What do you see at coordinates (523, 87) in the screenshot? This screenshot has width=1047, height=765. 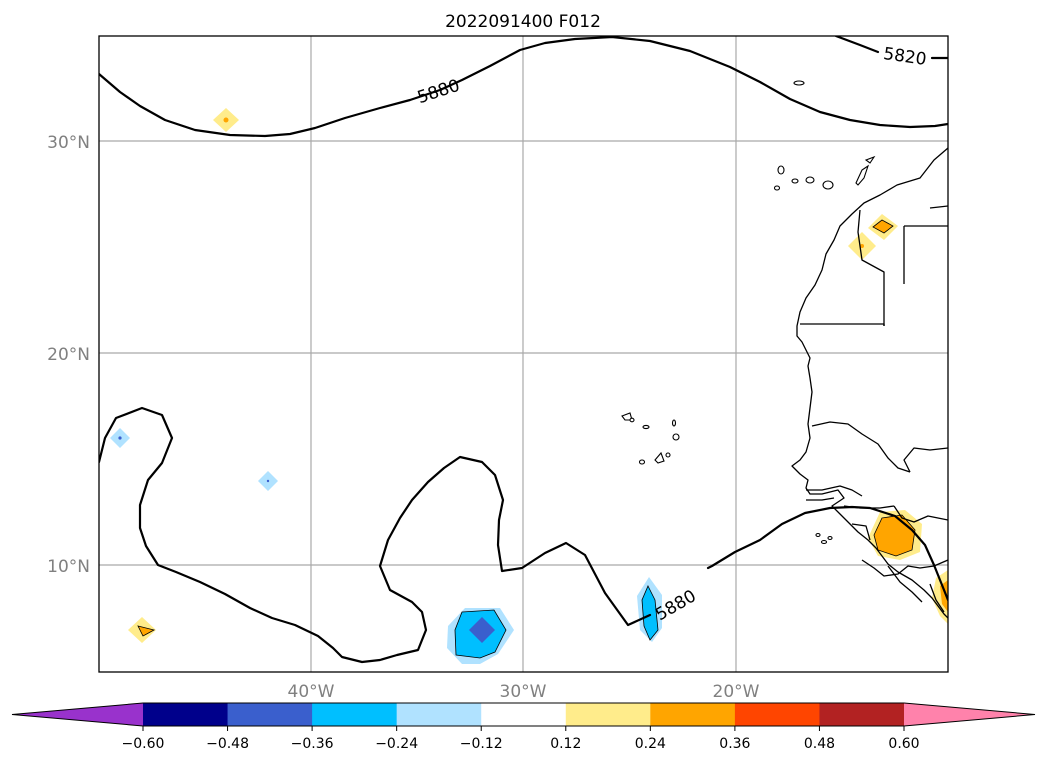 I see `contour-5880-north` at bounding box center [523, 87].